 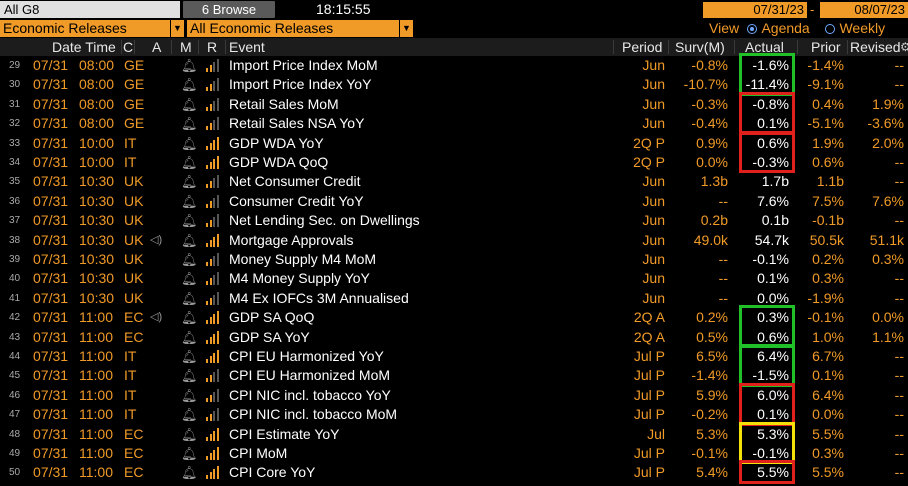 I want to click on col-relevance: R, so click(x=212, y=47).